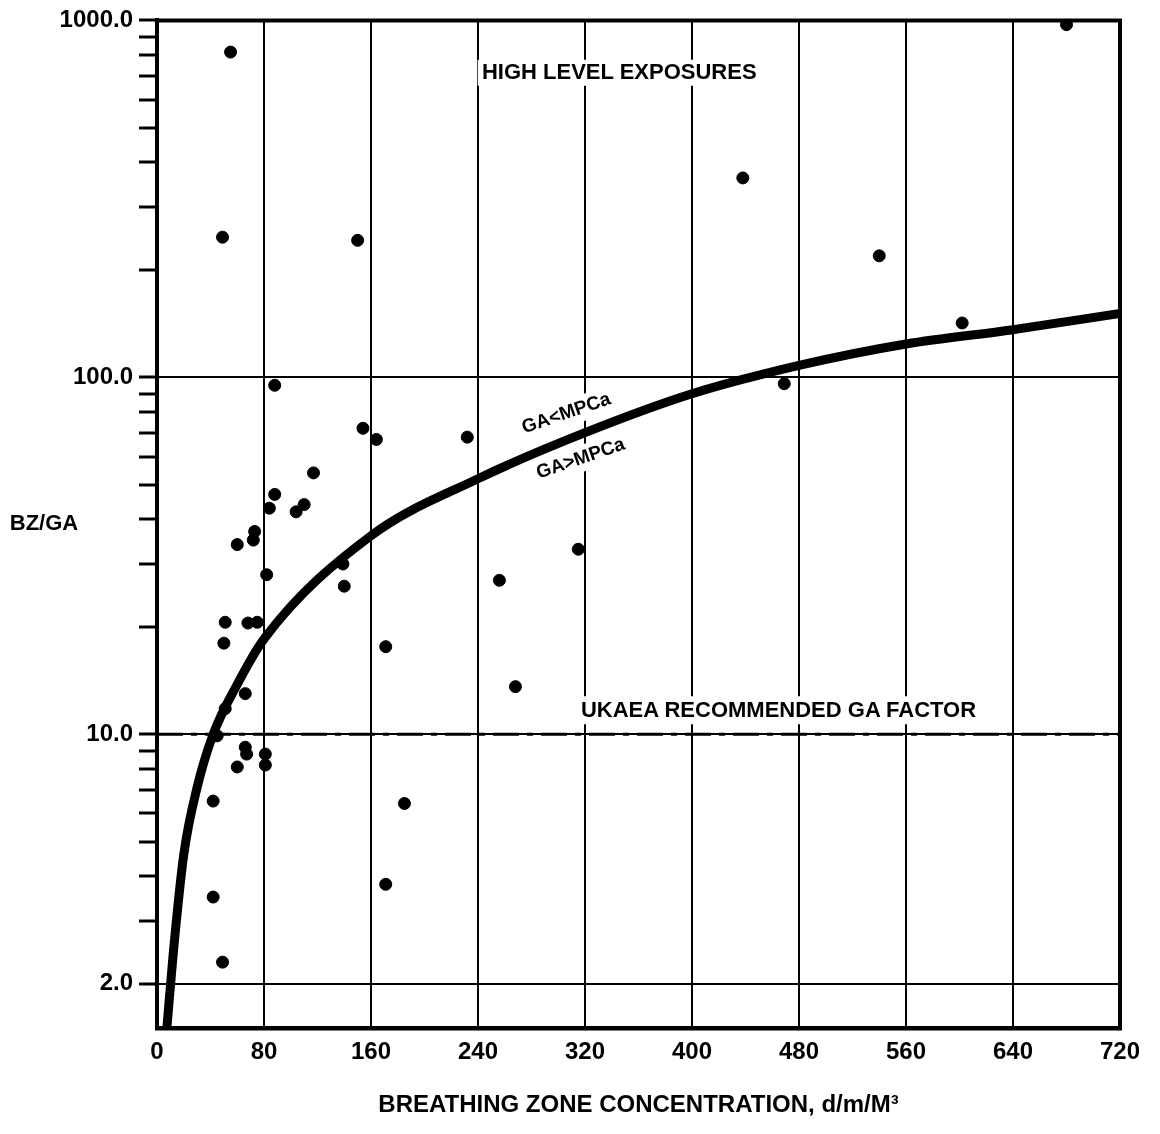  I want to click on x-tick-label: 560, so click(906, 1051).